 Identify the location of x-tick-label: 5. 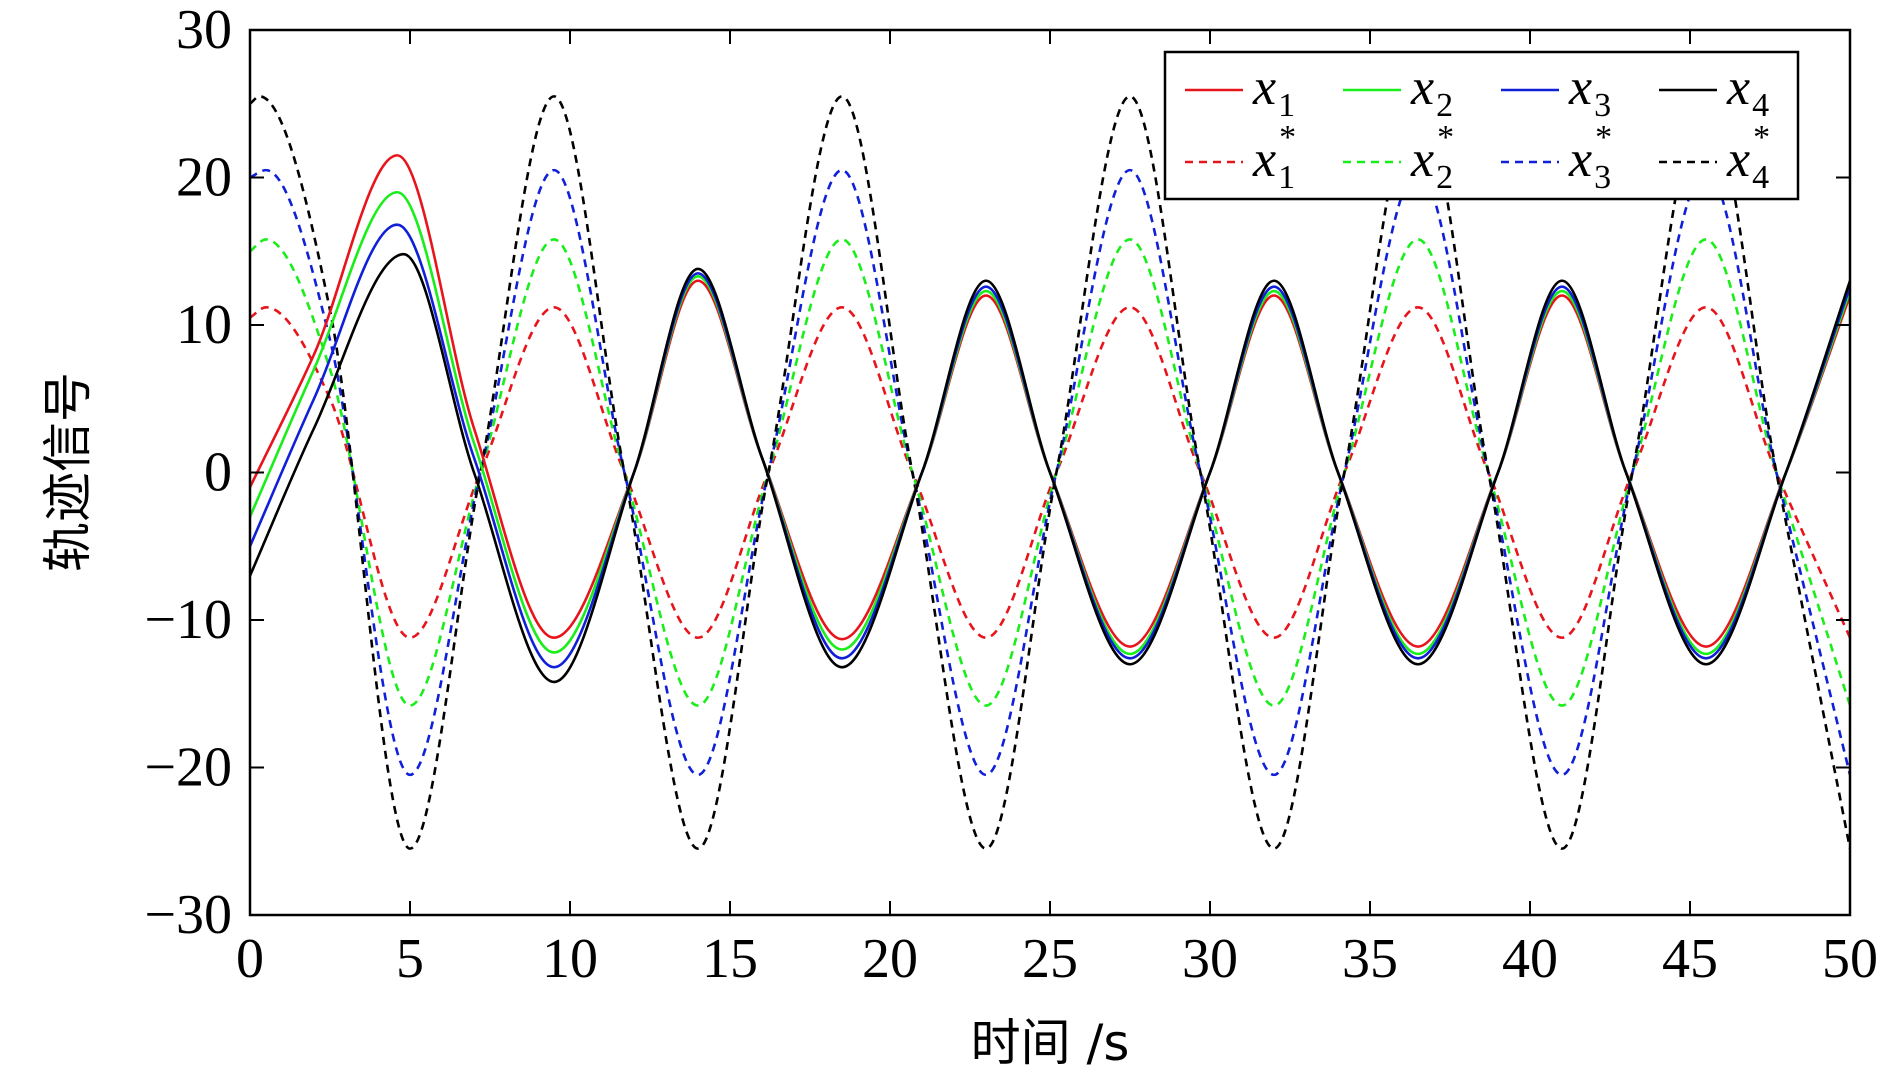
(410, 959).